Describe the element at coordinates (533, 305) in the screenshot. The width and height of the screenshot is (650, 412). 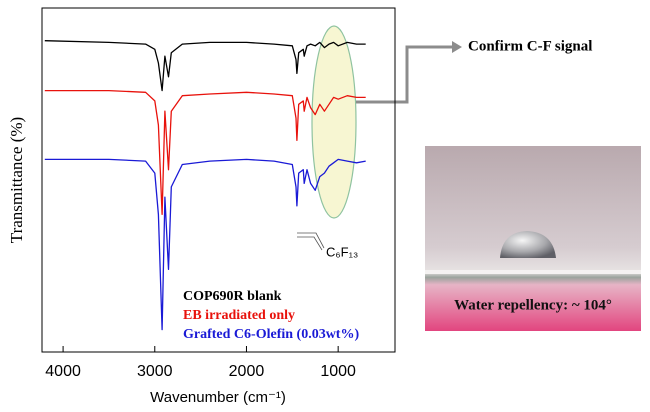
I see `photo-caption: Water repellency: ~ 104°` at that location.